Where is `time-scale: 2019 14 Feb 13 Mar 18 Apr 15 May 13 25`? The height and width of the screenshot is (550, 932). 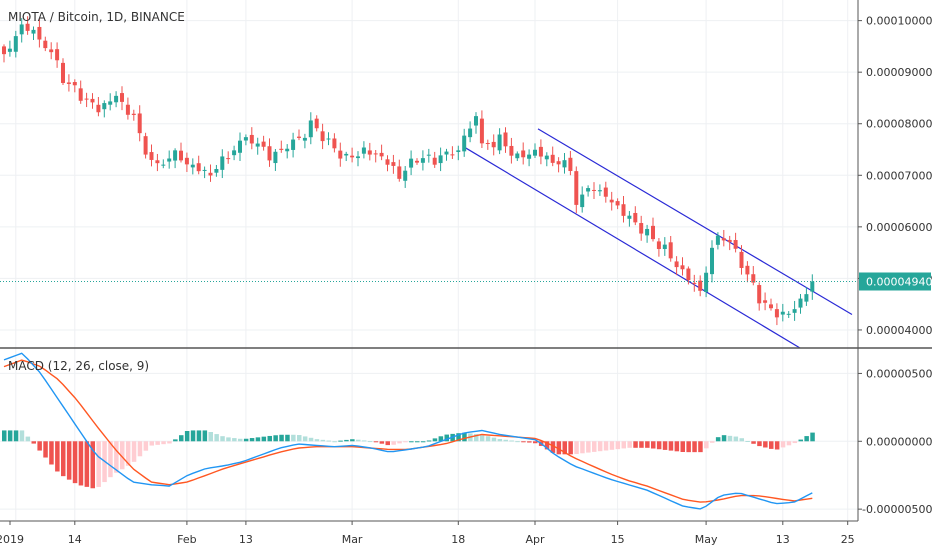 time-scale: 2019 14 Feb 13 Mar 18 Apr 15 May 13 25 is located at coordinates (427, 533).